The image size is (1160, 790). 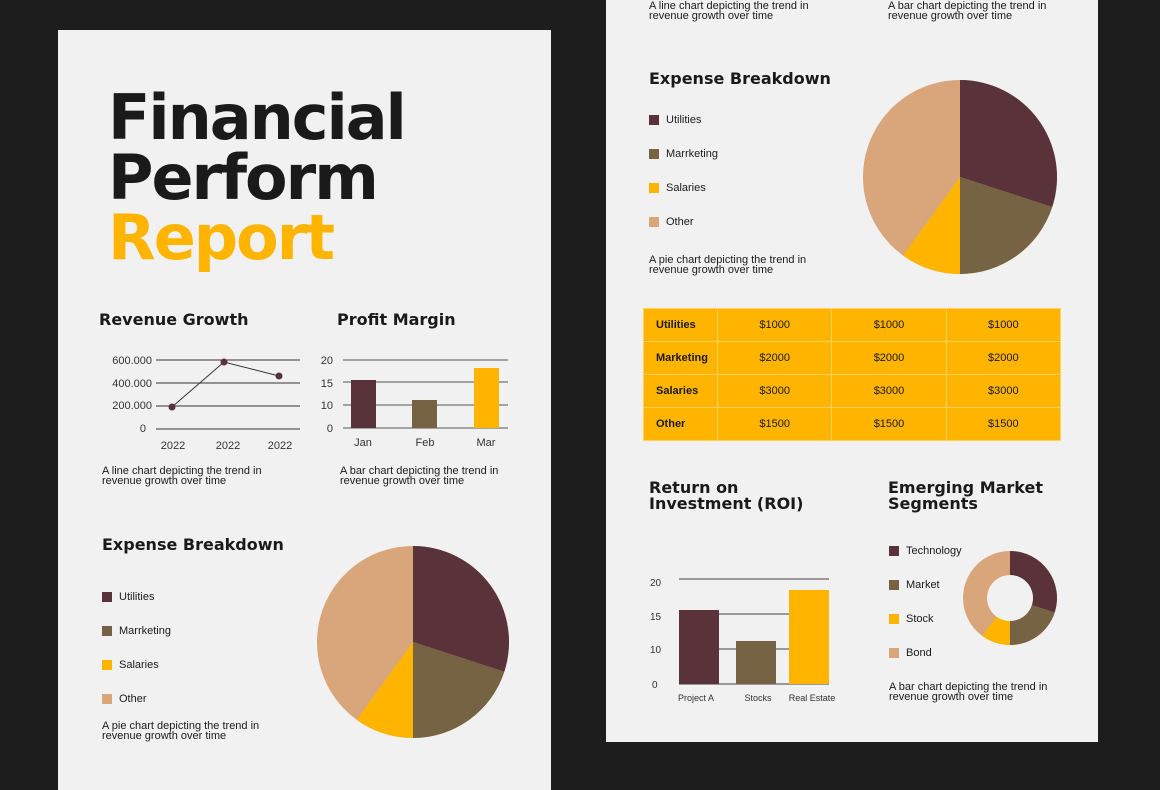 I want to click on expense-legend: Utilities Marrketing Salaries Other, so click(x=136, y=648).